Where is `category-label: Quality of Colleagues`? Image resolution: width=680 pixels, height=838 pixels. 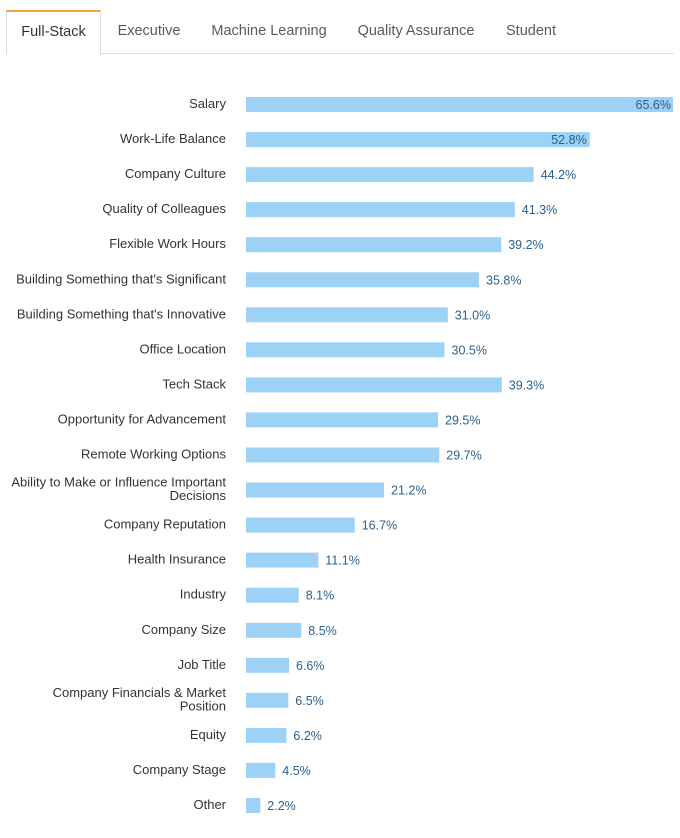
category-label: Quality of Colleagues is located at coordinates (164, 208).